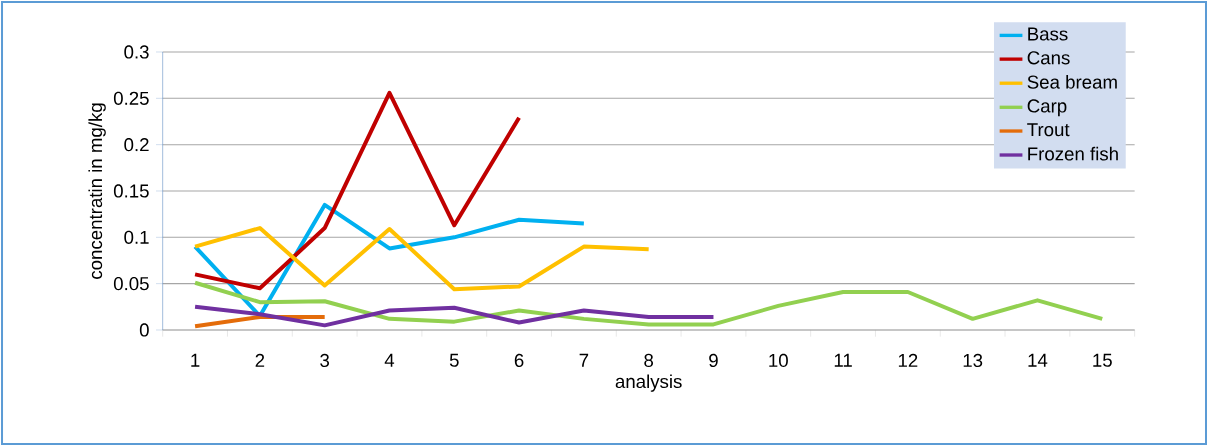  I want to click on y-tick-label: 0, so click(144, 330).